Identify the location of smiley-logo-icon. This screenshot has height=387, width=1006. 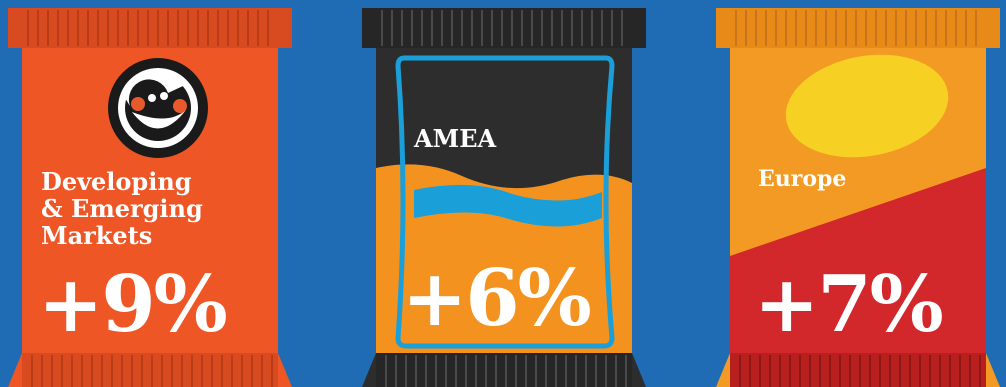
(158, 108).